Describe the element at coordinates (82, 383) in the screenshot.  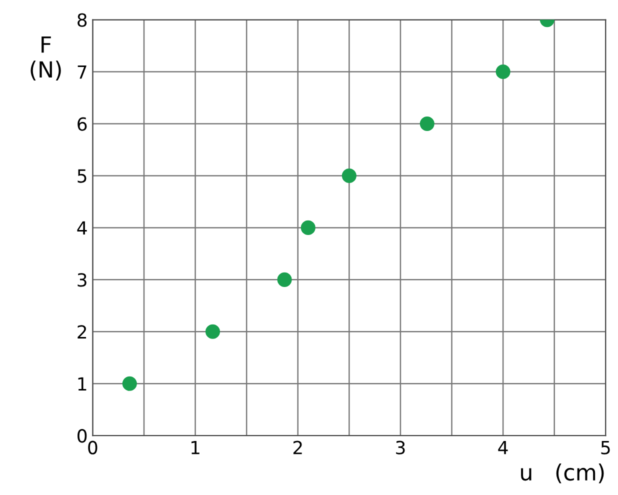
I see `y-tick-label: 1` at that location.